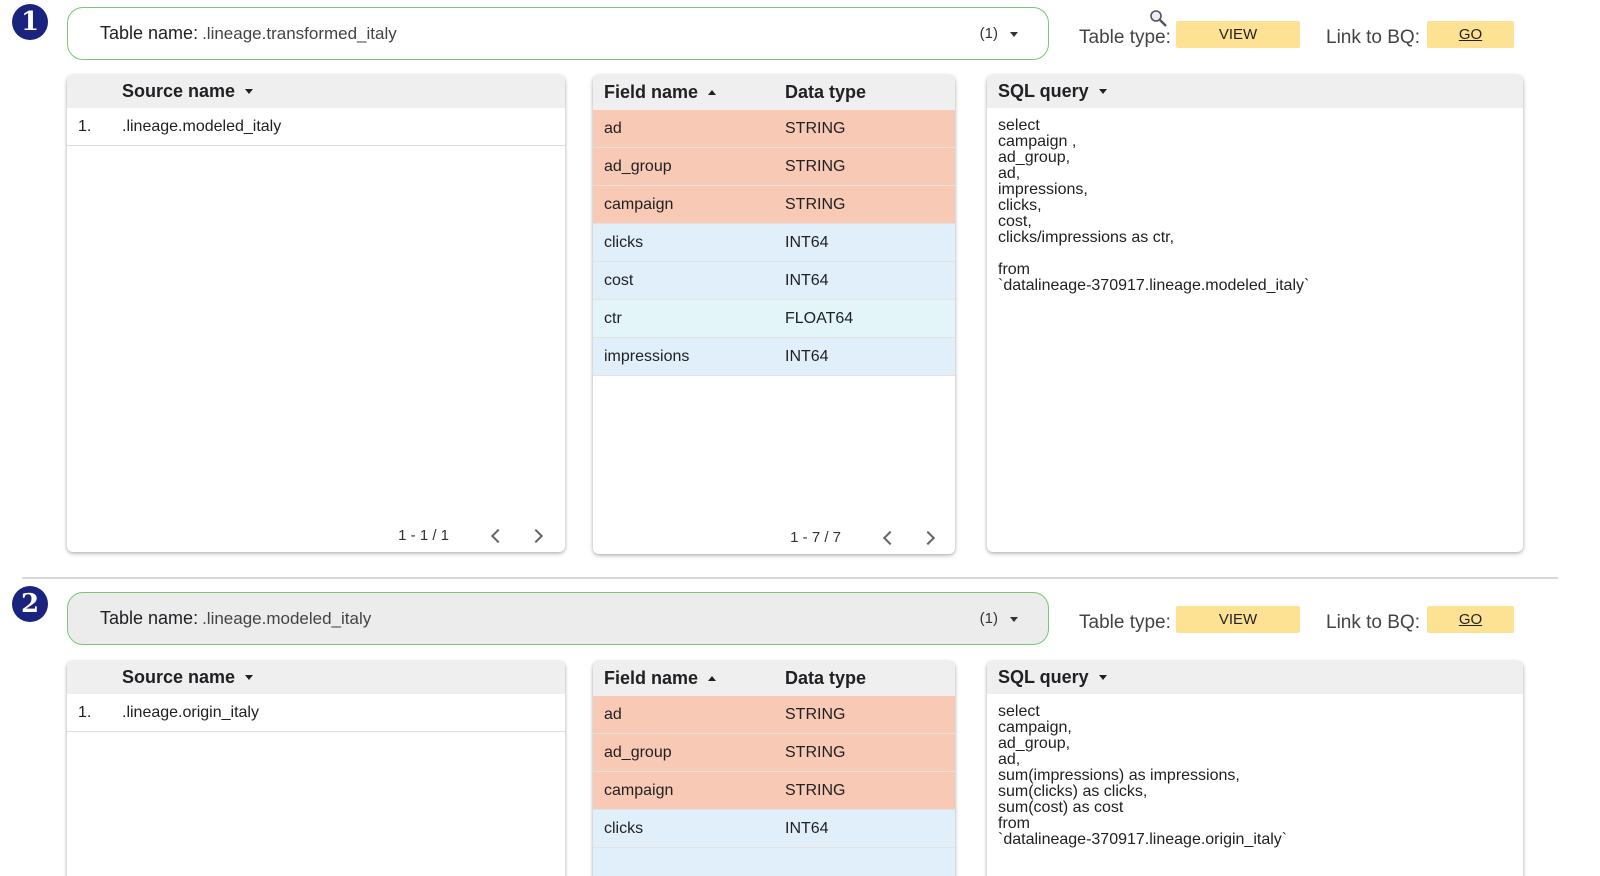 This screenshot has height=876, width=1600. Describe the element at coordinates (316, 768) in the screenshot. I see `source-table: Source name 1. .lineage.origin_italy` at that location.